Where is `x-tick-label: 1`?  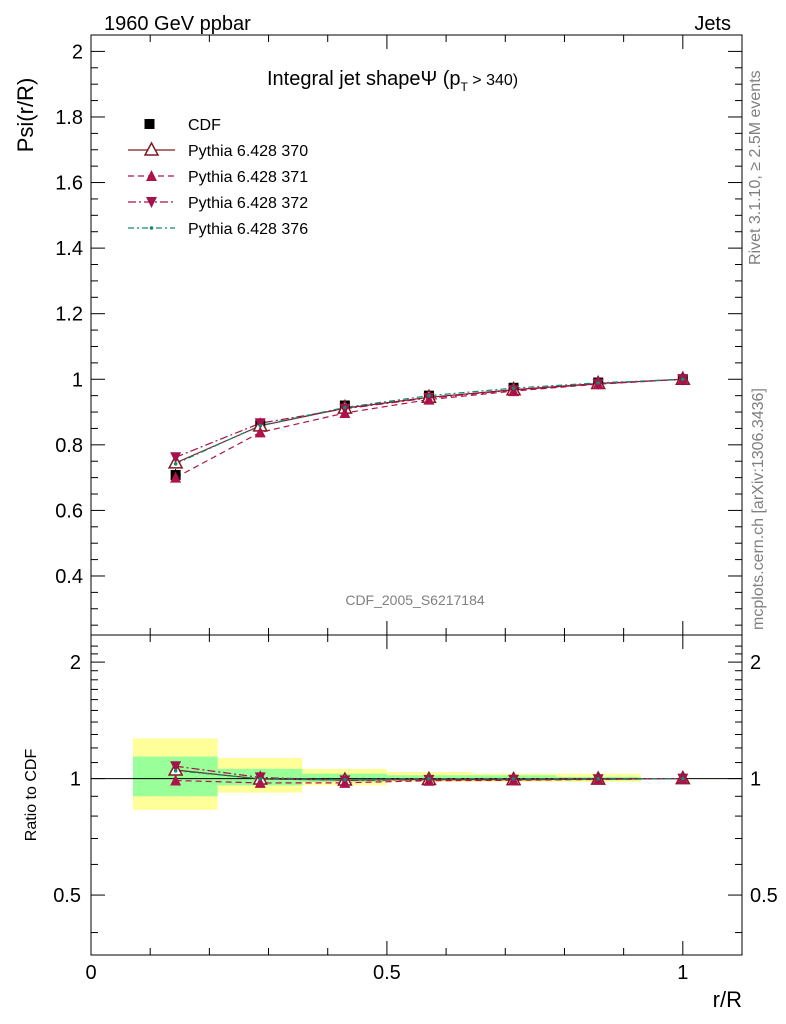
x-tick-label: 1 is located at coordinates (682, 973).